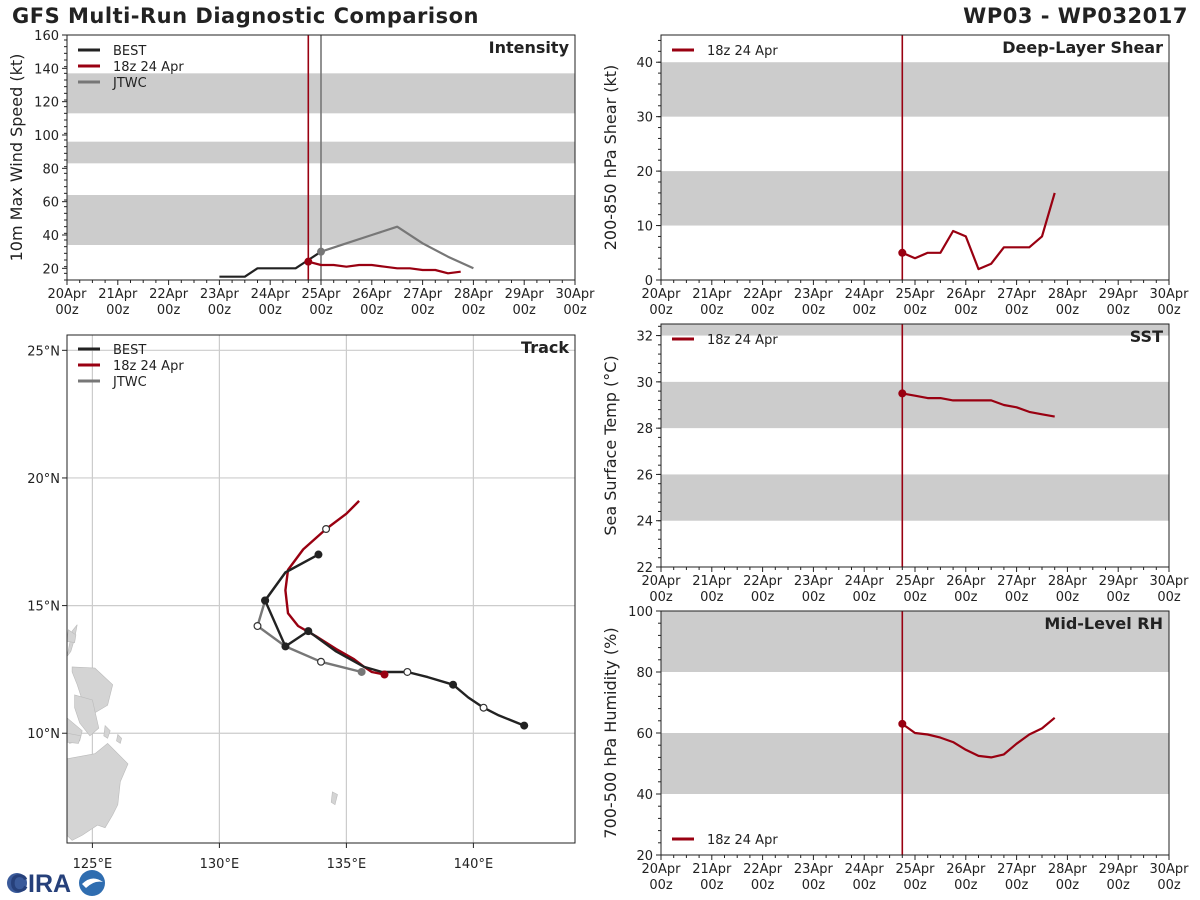  What do you see at coordinates (93, 864) in the screenshot?
I see `track-lon-label: 125°E` at bounding box center [93, 864].